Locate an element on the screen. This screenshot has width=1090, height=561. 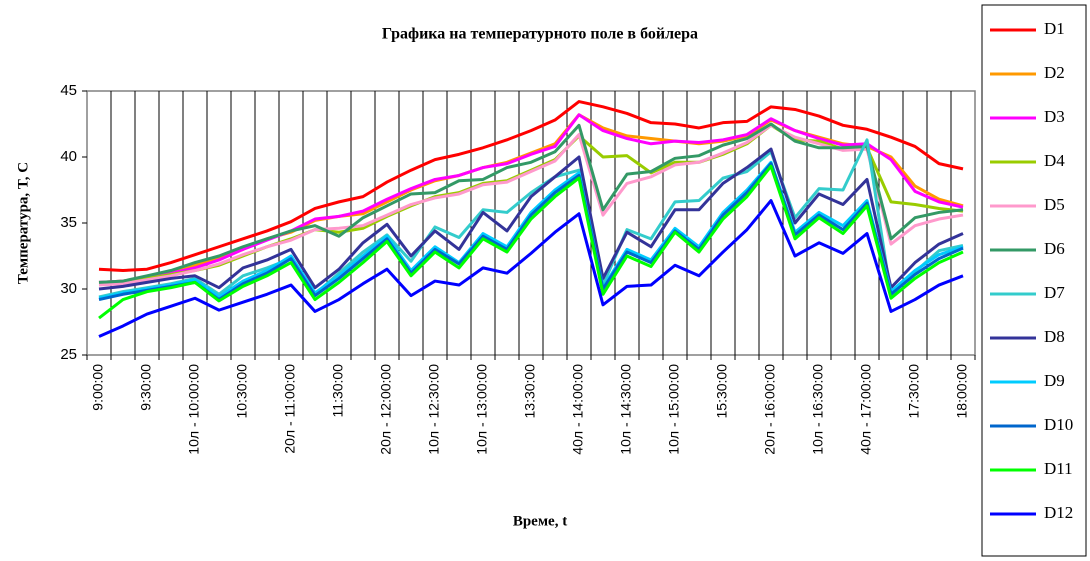
legend-label: D7 is located at coordinates (1054, 292).